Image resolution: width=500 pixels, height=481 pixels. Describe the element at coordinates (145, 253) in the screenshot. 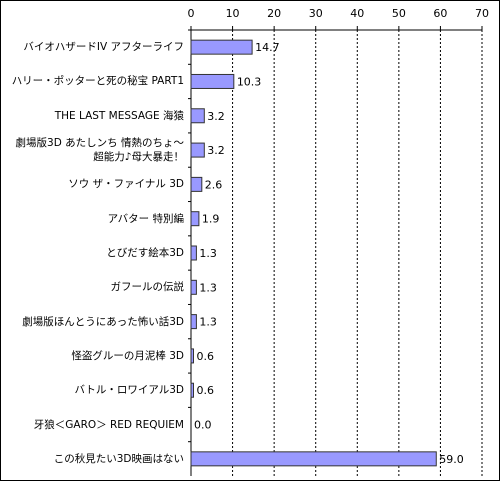

I see `y-tick-label: とびだす絵本3D` at that location.